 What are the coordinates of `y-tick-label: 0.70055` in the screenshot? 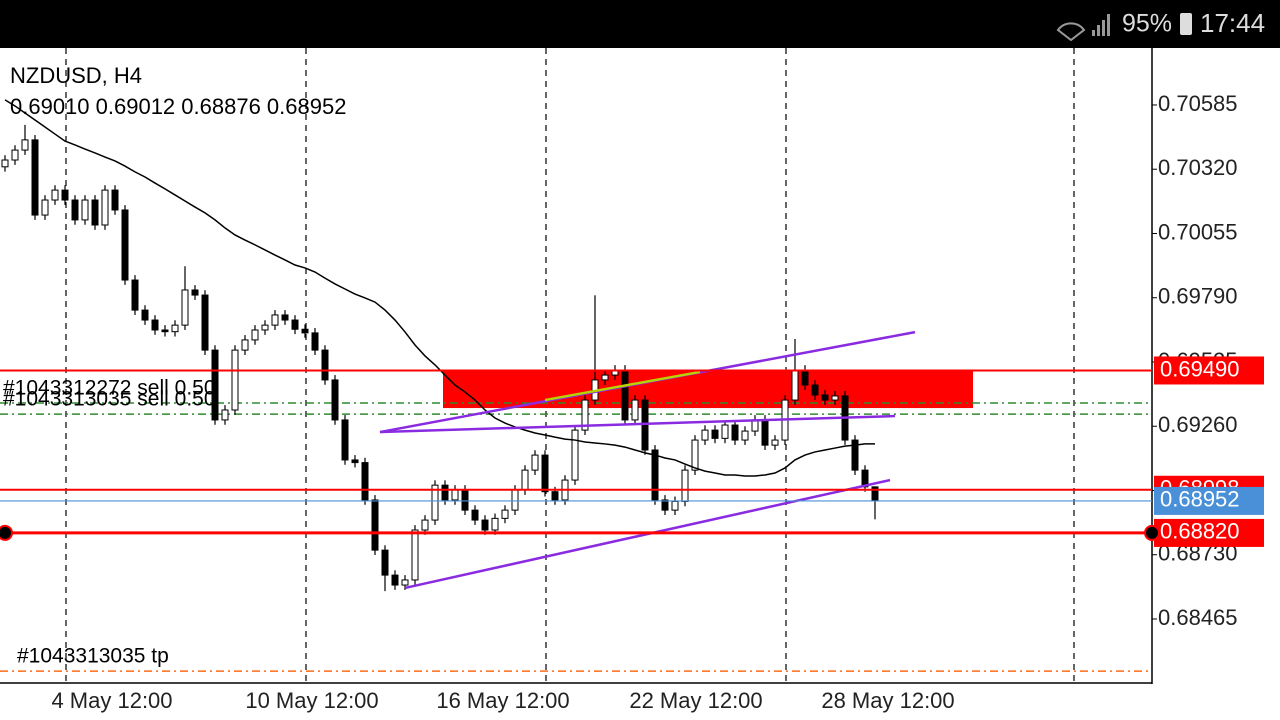 It's located at (1198, 231).